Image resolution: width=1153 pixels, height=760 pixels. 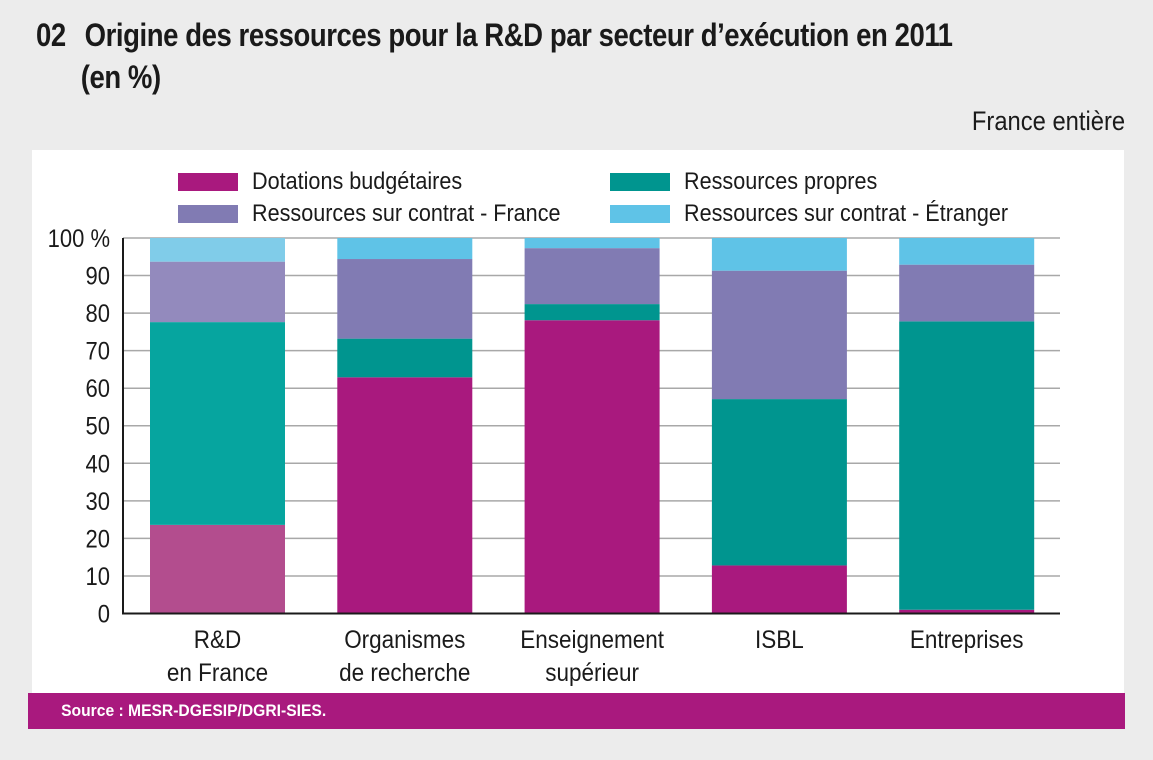 I want to click on x-tick-label: de recherche, so click(x=404, y=673).